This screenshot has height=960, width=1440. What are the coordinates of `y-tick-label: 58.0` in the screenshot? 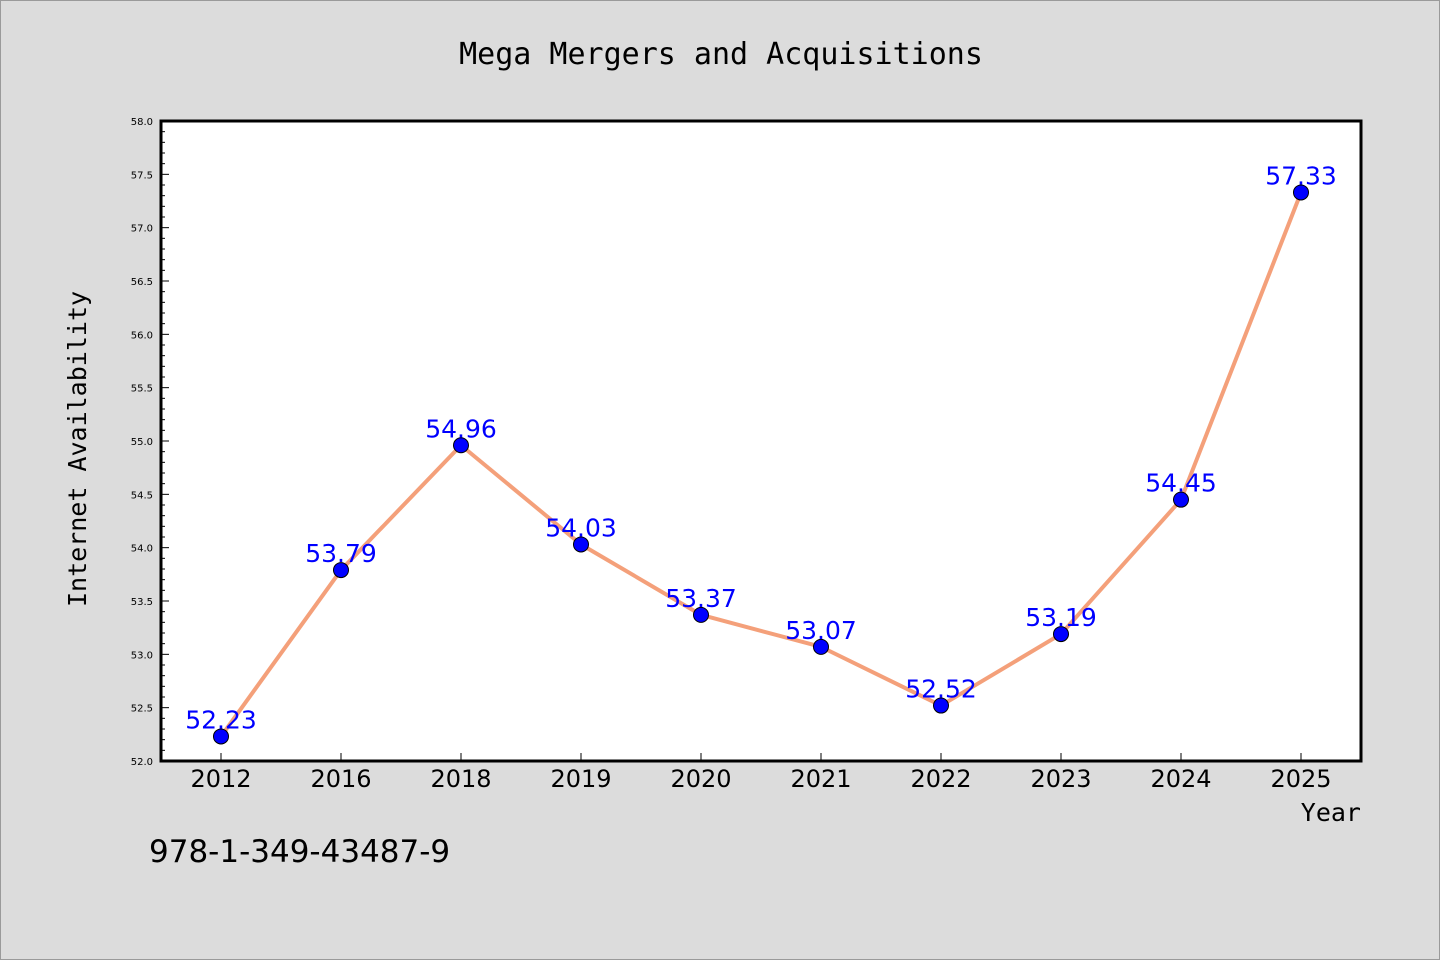 It's located at (142, 122).